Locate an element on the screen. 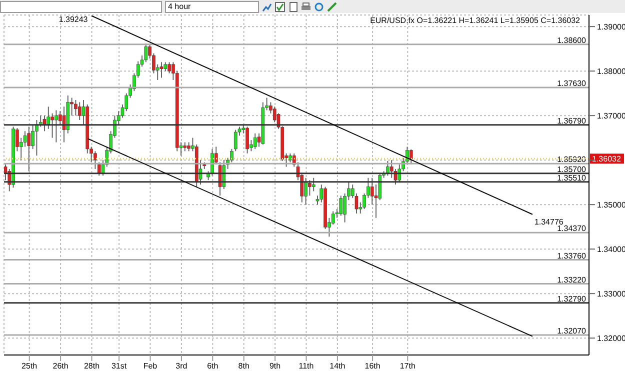  x-tick-label: 31st is located at coordinates (119, 366).